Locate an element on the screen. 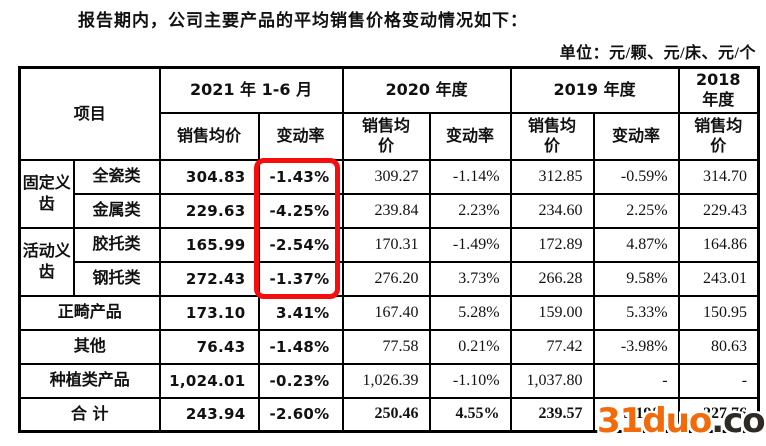  value-cell: 1,024.01 is located at coordinates (209, 380).